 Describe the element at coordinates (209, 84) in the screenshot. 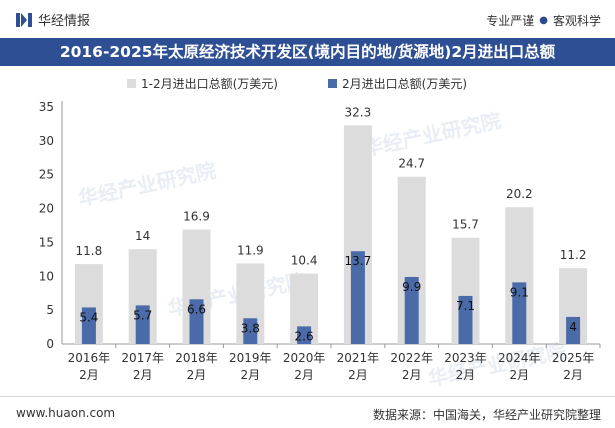

I see `legend-label-1: 1-2月进出口总额(万美元)` at that location.